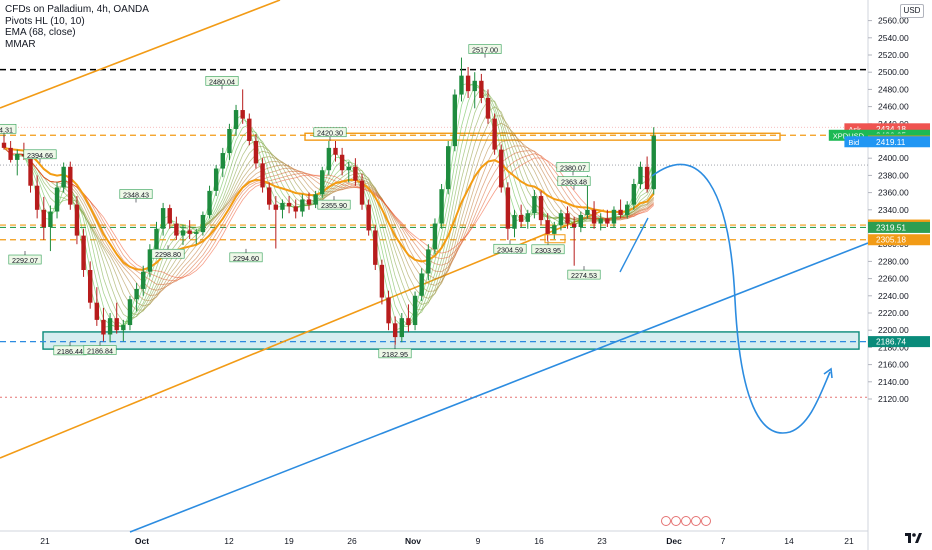 The width and height of the screenshot is (932, 550). Describe the element at coordinates (548, 250) in the screenshot. I see `pivot-label-text: 2303.95` at that location.